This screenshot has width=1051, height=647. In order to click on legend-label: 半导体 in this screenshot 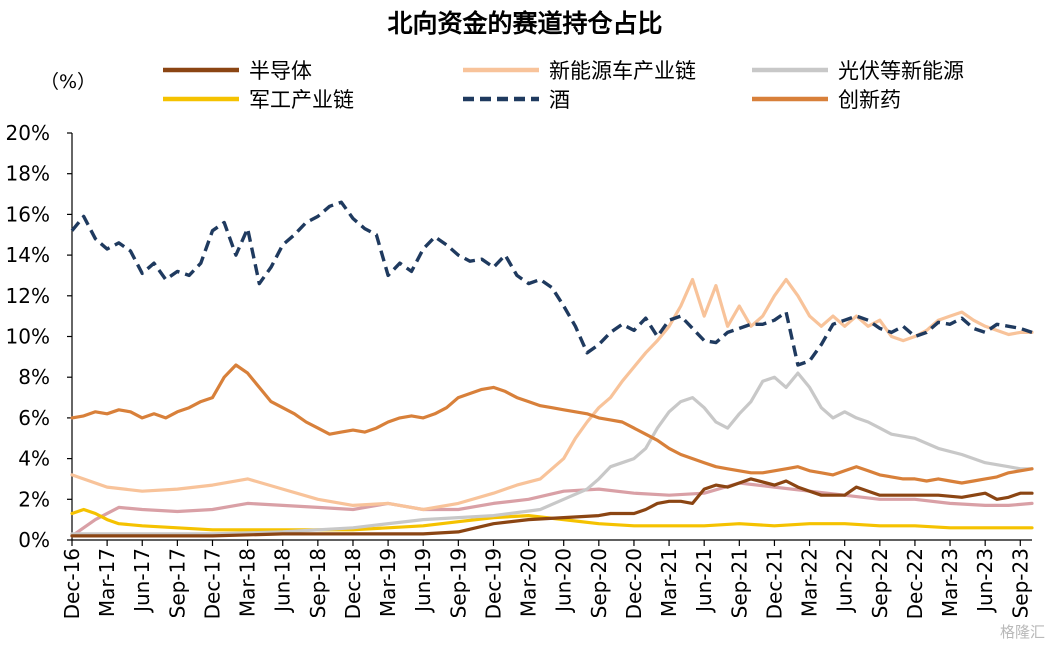, I will do `click(280, 71)`.